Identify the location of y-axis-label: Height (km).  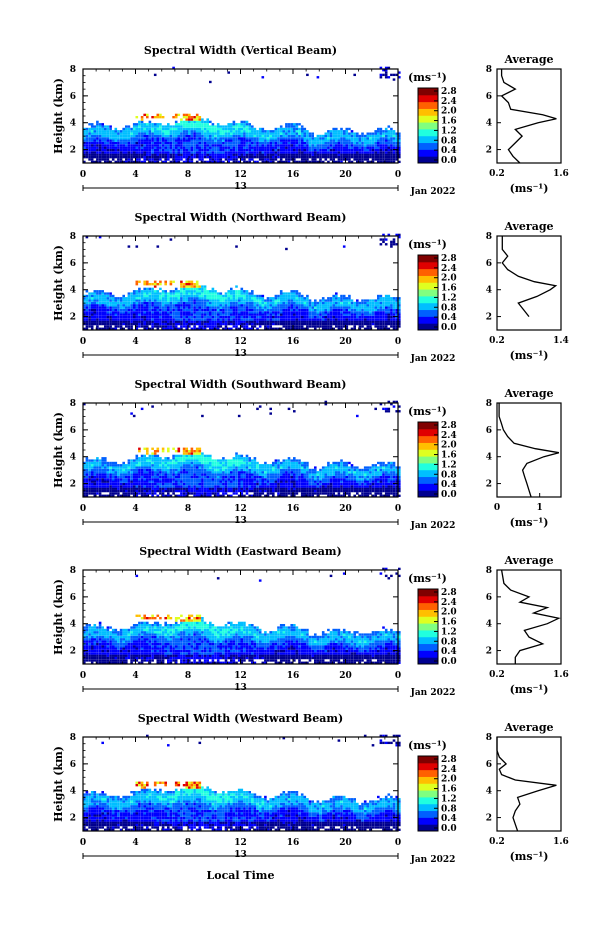
(58, 116).